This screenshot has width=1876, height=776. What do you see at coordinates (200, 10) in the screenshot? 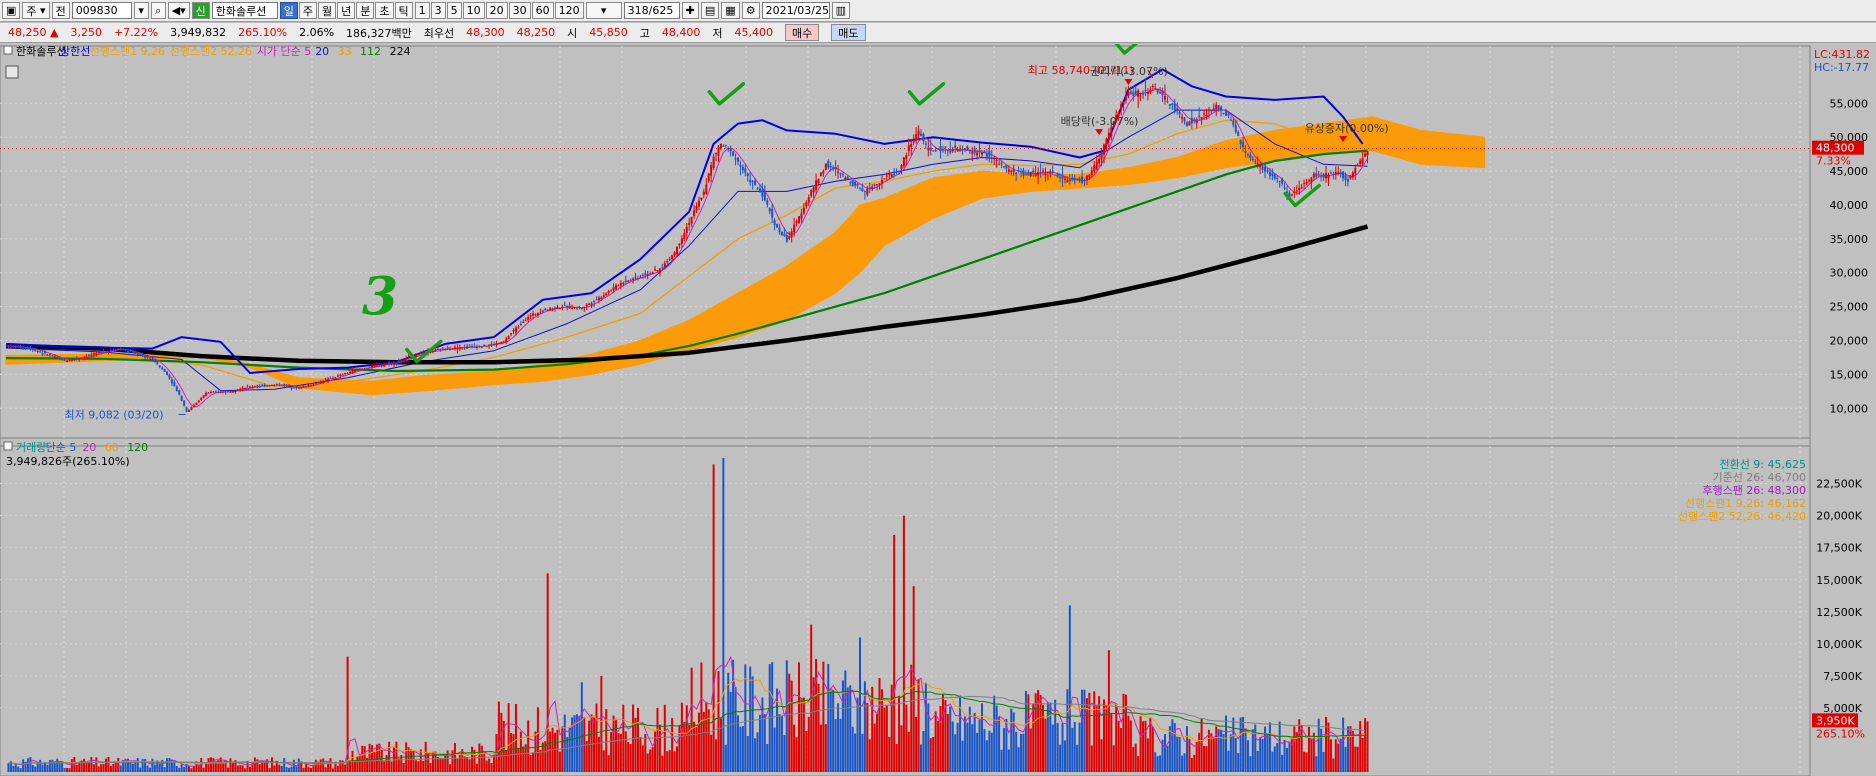
I see `info-icon: 신` at bounding box center [200, 10].